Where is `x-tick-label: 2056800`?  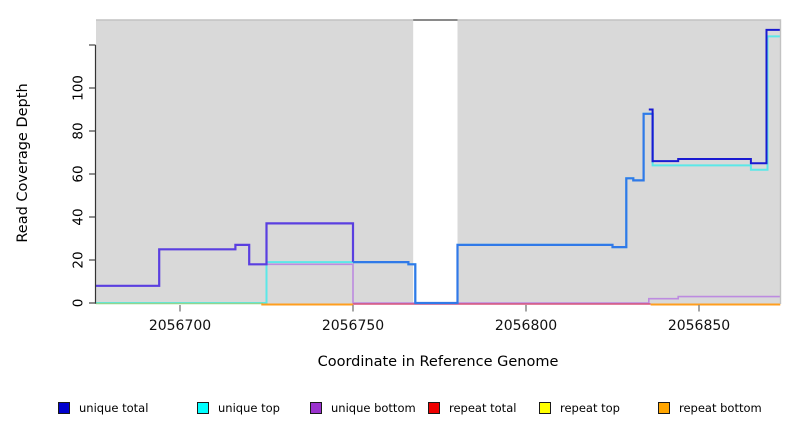 x-tick-label: 2056800 is located at coordinates (526, 326).